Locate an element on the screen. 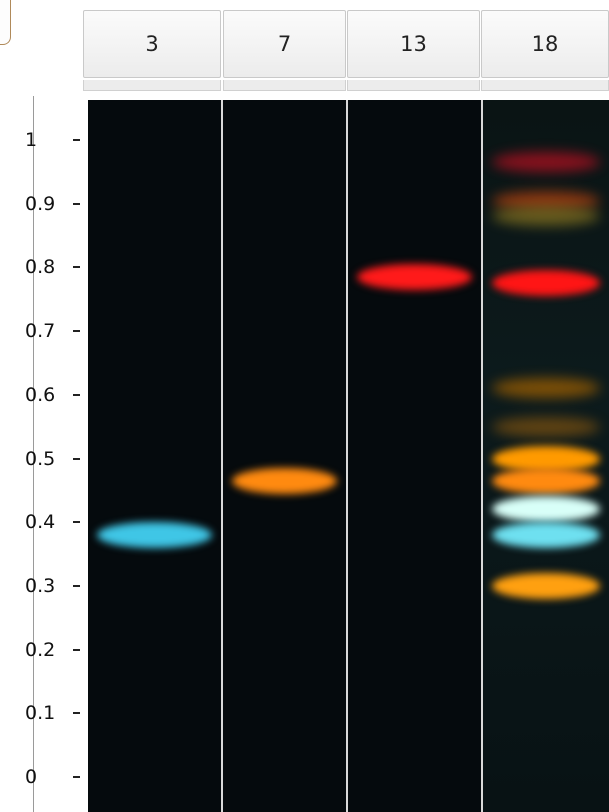 Image resolution: width=609 pixels, height=812 pixels. y-axis-line is located at coordinates (33, 454).